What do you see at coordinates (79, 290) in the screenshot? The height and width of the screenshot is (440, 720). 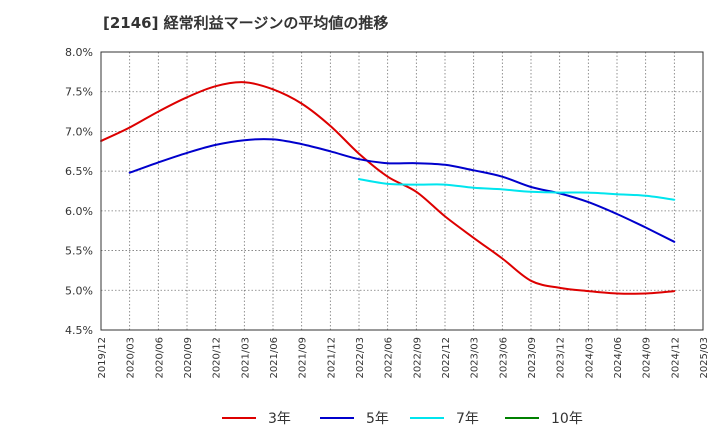 I see `y-tick-label: 5.0%` at bounding box center [79, 290].